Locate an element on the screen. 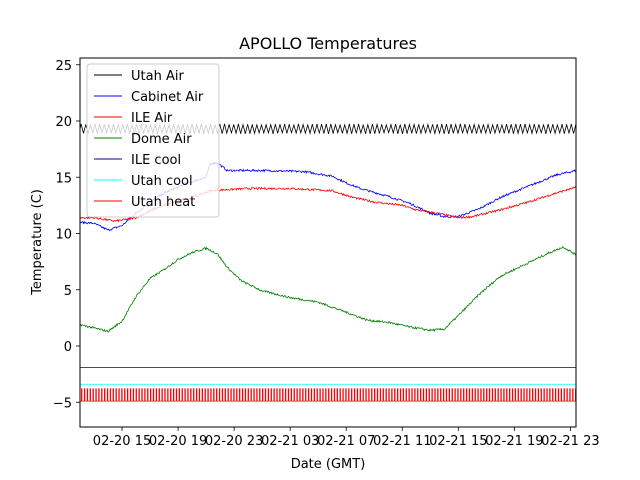  legend-label-utah-air: Utah Air is located at coordinates (157, 76).